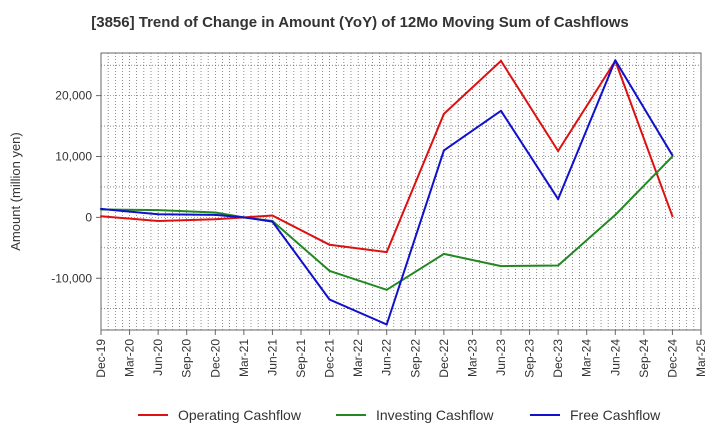  I want to click on x-tick-label: Dec-24, so click(672, 358).